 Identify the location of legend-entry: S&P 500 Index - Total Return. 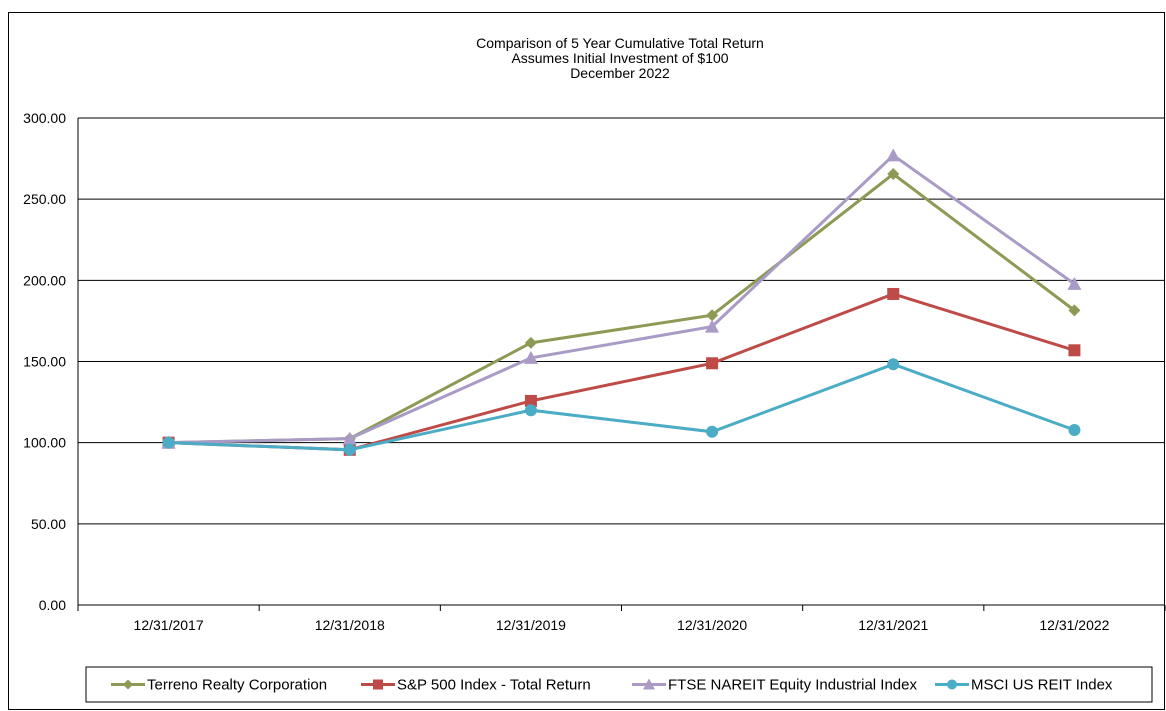
(476, 685).